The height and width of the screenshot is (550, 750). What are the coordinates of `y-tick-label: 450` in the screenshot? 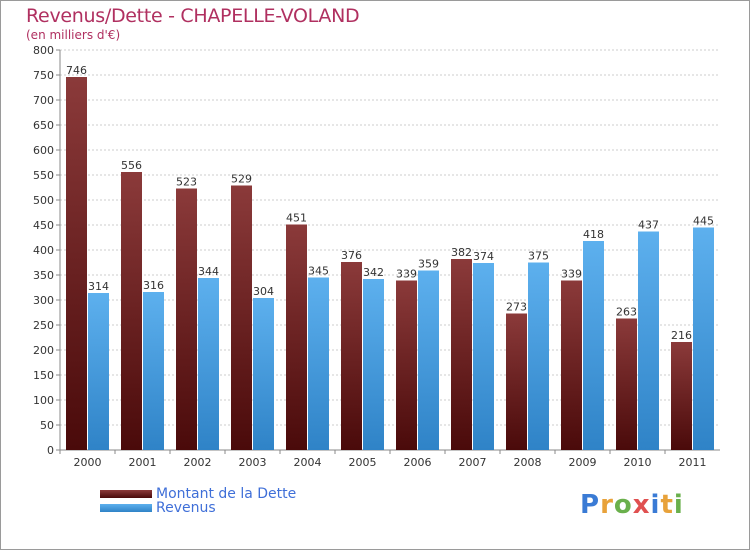 It's located at (43, 225).